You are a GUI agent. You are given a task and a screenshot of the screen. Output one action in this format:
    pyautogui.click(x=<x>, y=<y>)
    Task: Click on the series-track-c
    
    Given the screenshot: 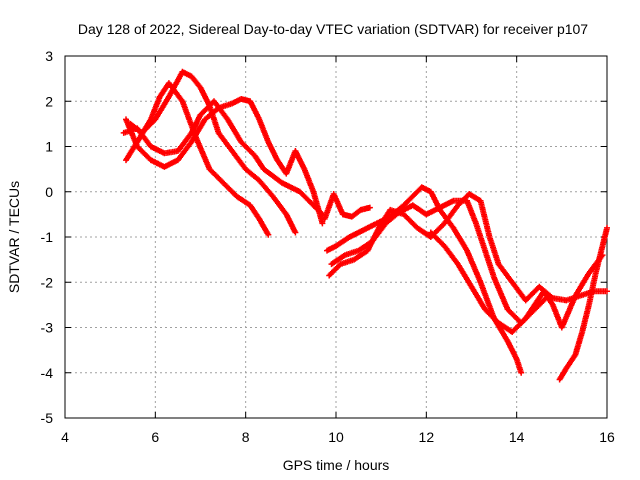 What is the action you would take?
    pyautogui.click(x=223, y=158)
    